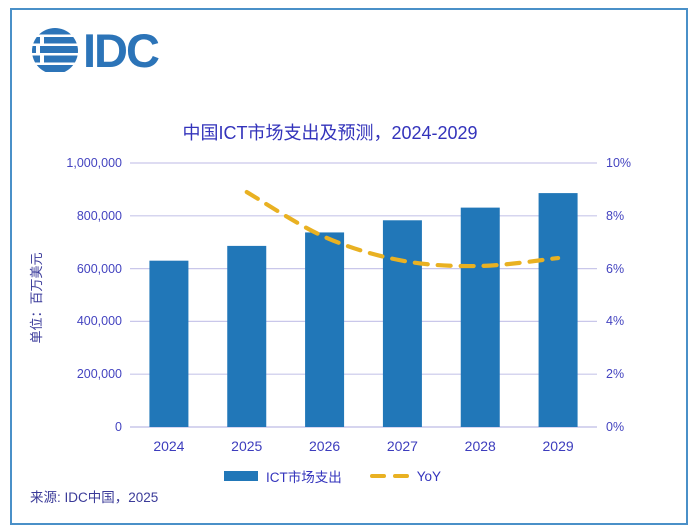  Describe the element at coordinates (325, 446) in the screenshot. I see `x-axis-label-2026: 2026` at that location.